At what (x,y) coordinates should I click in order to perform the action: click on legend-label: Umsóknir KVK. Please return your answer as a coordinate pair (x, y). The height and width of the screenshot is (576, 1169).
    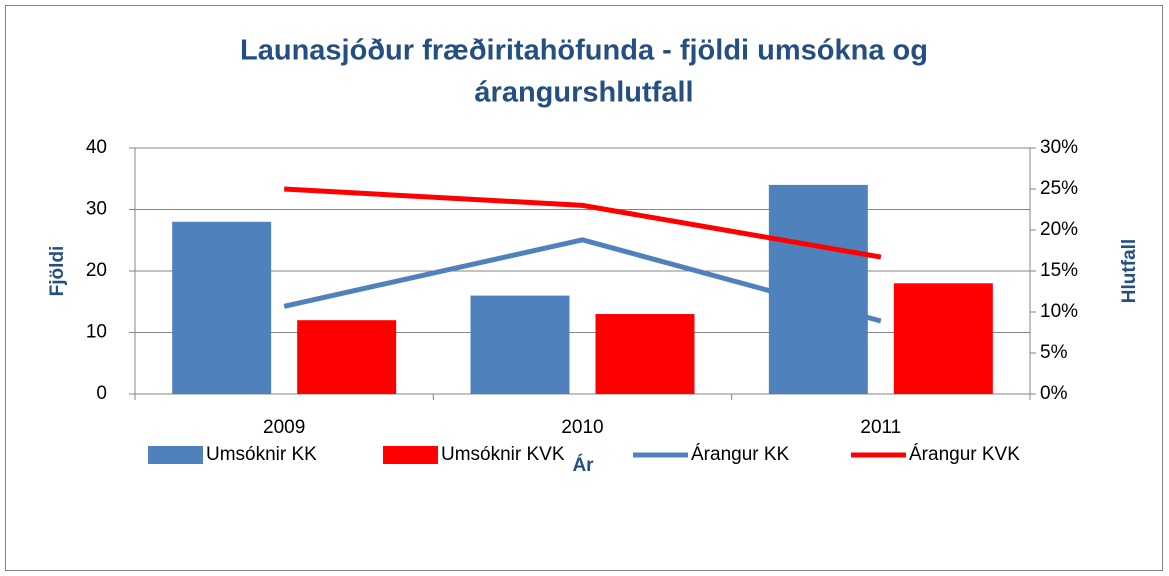
    Looking at the image, I should click on (503, 454).